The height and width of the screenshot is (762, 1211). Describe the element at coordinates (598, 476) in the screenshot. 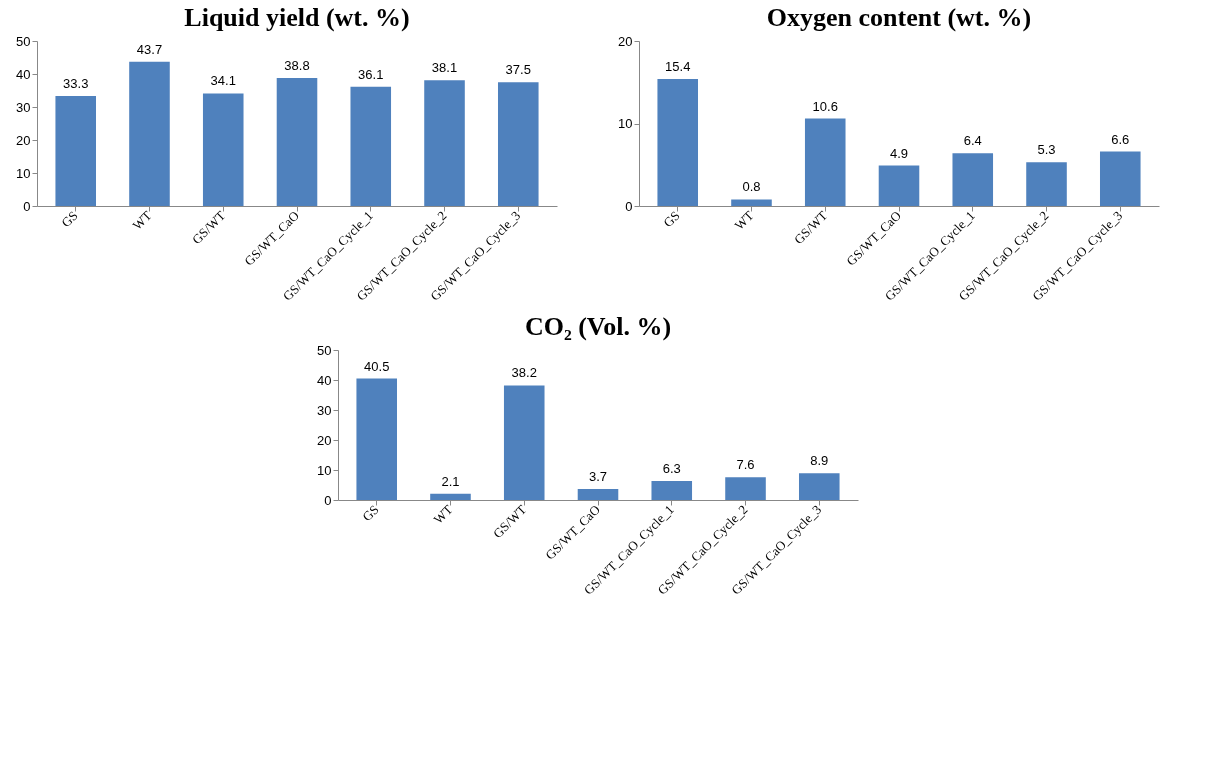

I see `data-label: 3.7` at that location.